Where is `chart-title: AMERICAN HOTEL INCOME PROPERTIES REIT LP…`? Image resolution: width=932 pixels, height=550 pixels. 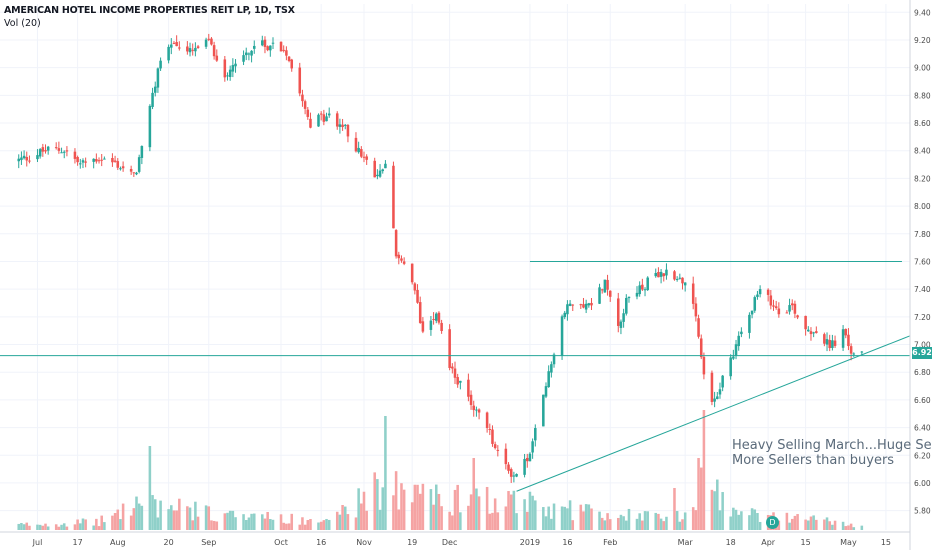 chart-title: AMERICAN HOTEL INCOME PROPERTIES REIT LP… is located at coordinates (149, 10).